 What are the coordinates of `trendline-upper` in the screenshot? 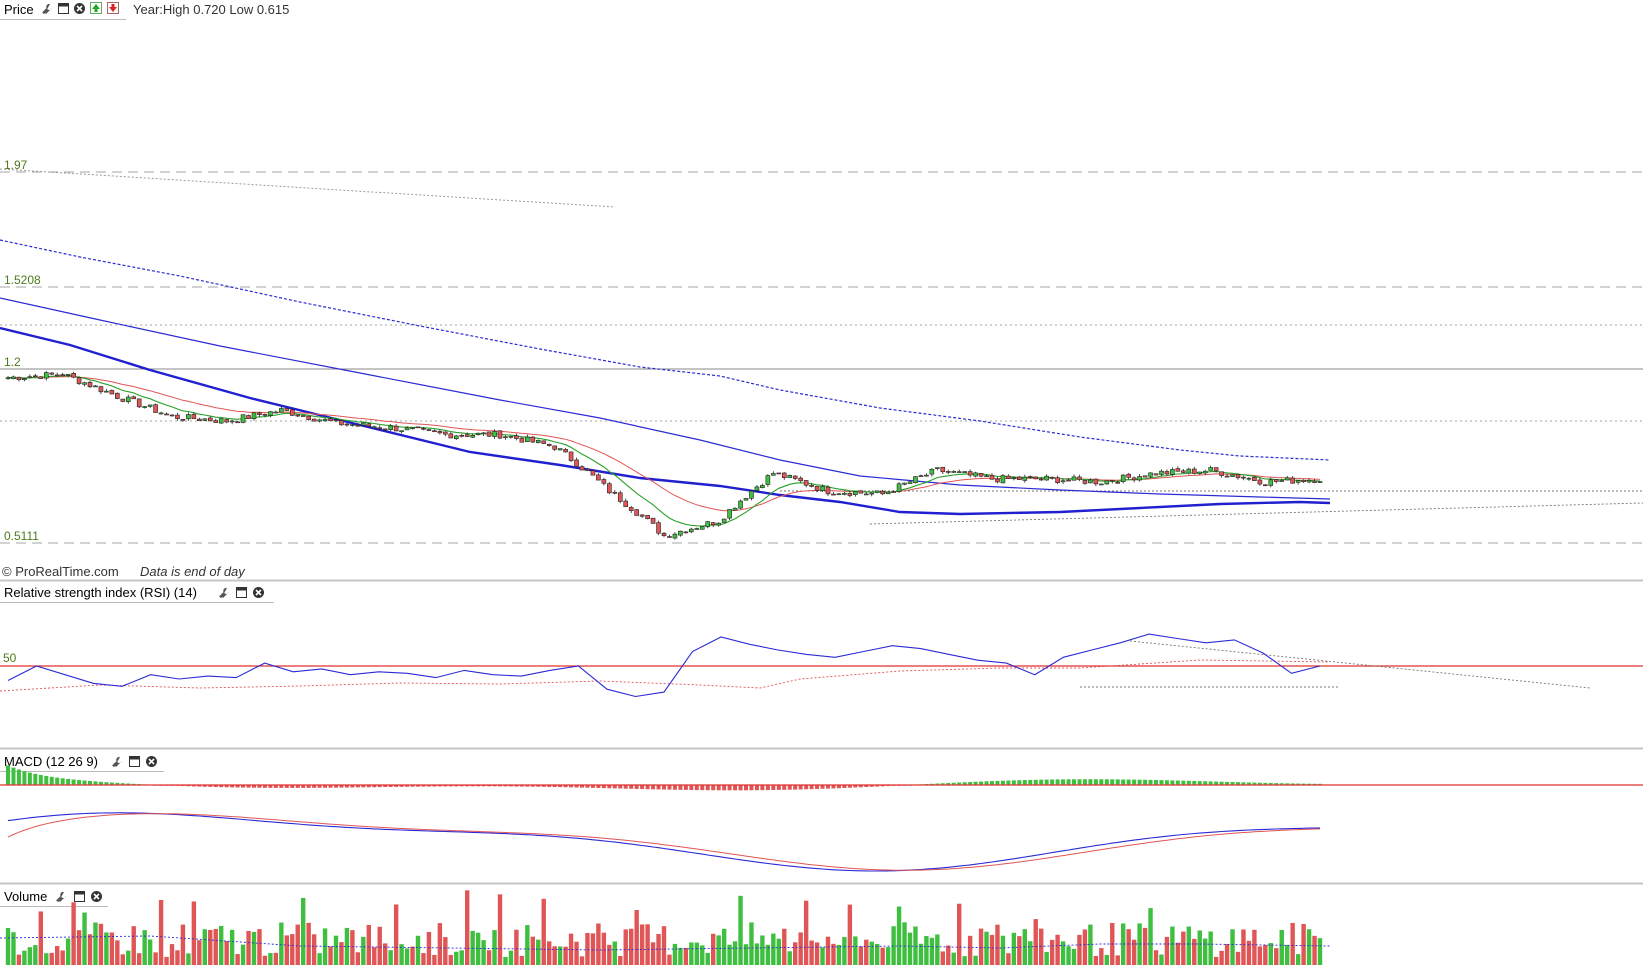 It's located at (308, 188).